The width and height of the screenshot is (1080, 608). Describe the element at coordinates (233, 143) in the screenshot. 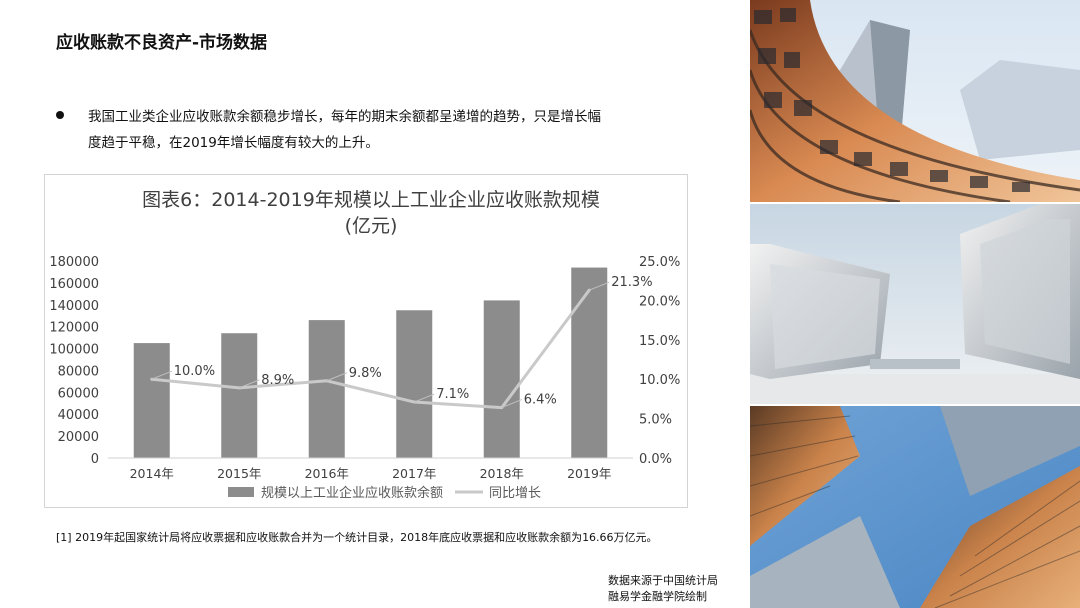

I see `bullet-line-2: 度趋于平稳，在2019年增长幅度有较大的上升。` at that location.